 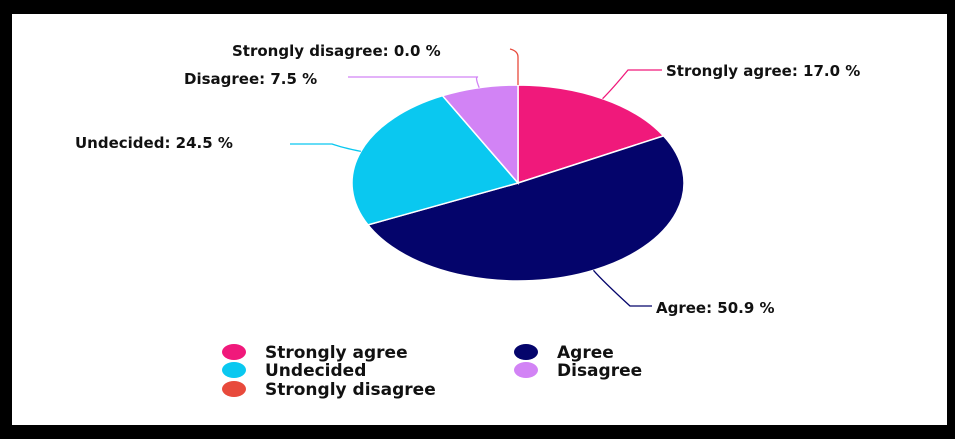 What do you see at coordinates (315, 371) in the screenshot?
I see `legend-label-undecided: Undecided` at bounding box center [315, 371].